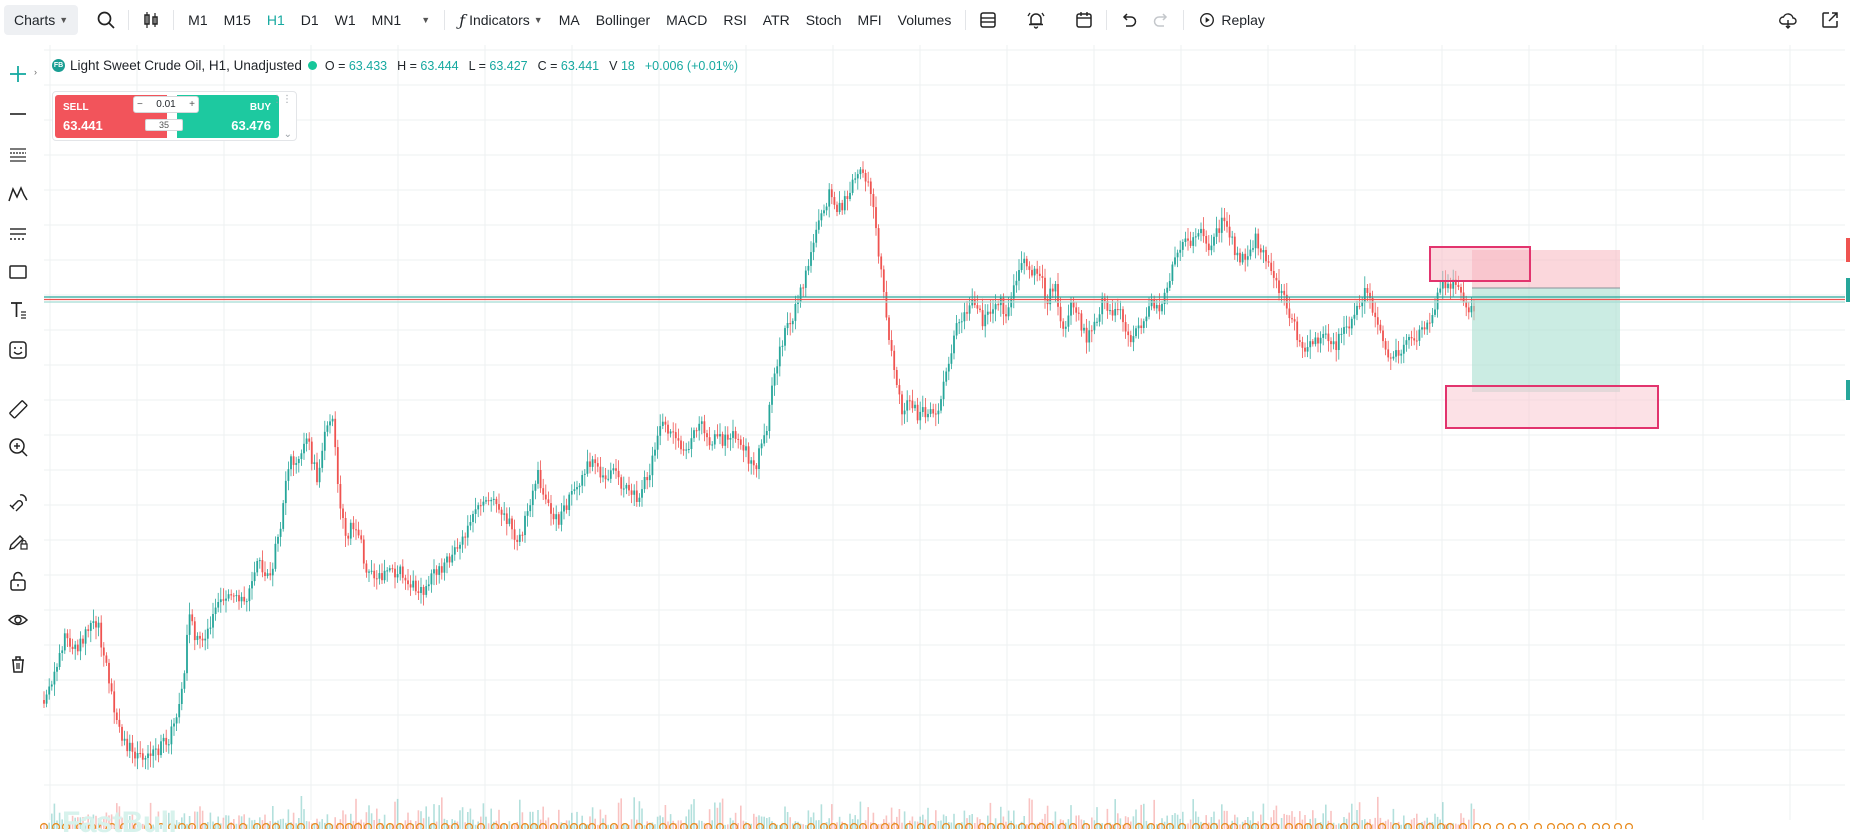 The width and height of the screenshot is (1850, 840). What do you see at coordinates (423, 20) in the screenshot?
I see `timeframe-more-button: ▼` at bounding box center [423, 20].